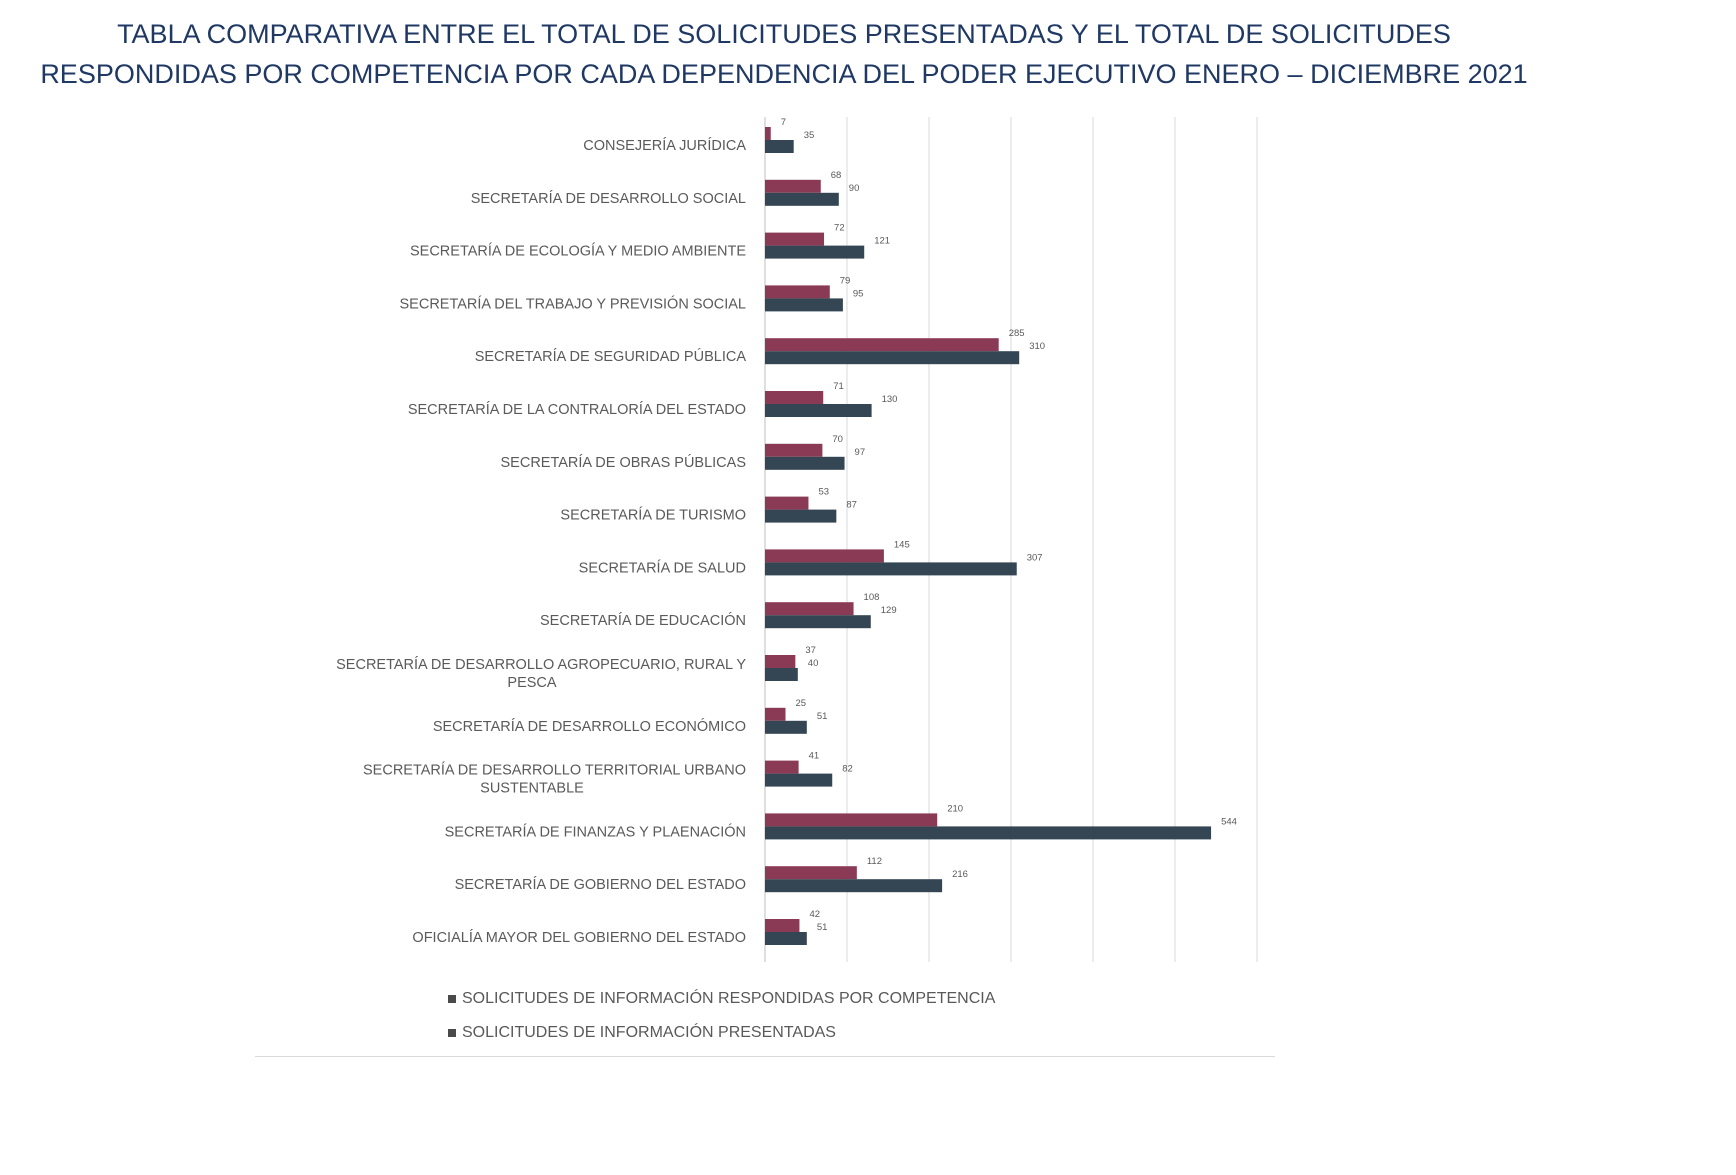  I want to click on data-label: 41, so click(814, 756).